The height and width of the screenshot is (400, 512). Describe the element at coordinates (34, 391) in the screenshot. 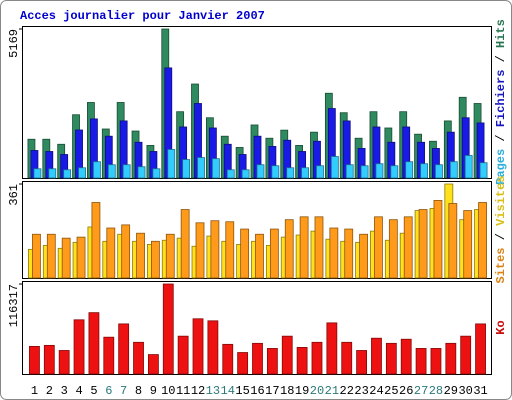

I see `x-tick-label: 1` at that location.